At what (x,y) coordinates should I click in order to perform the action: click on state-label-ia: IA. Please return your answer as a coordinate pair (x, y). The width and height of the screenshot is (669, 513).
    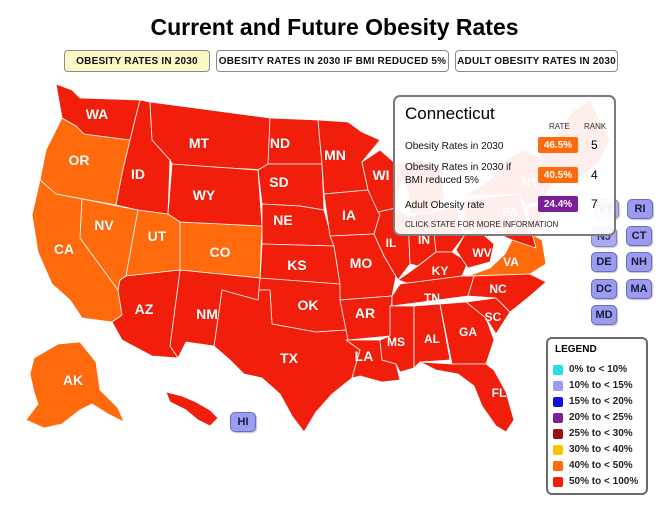
    Looking at the image, I should click on (349, 215).